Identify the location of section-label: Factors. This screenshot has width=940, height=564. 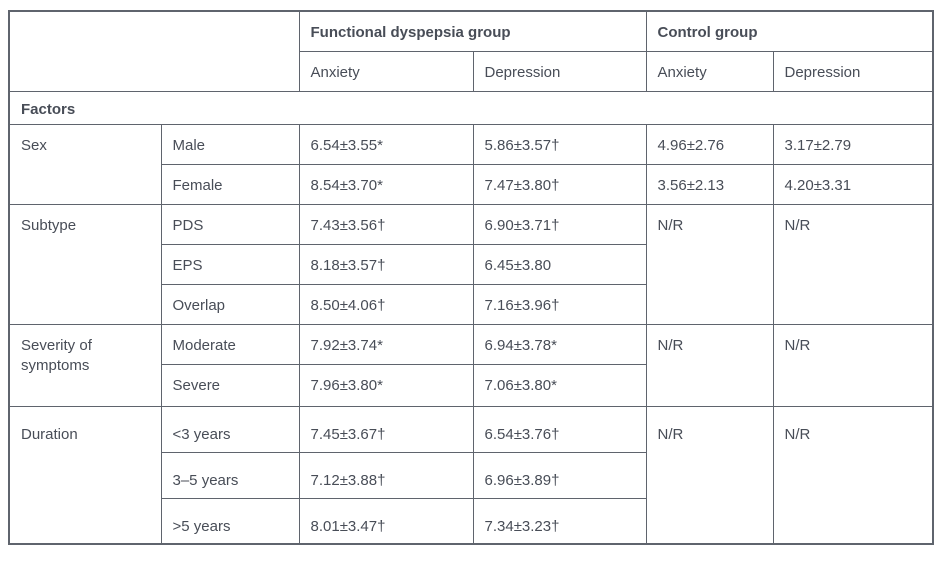
(471, 107).